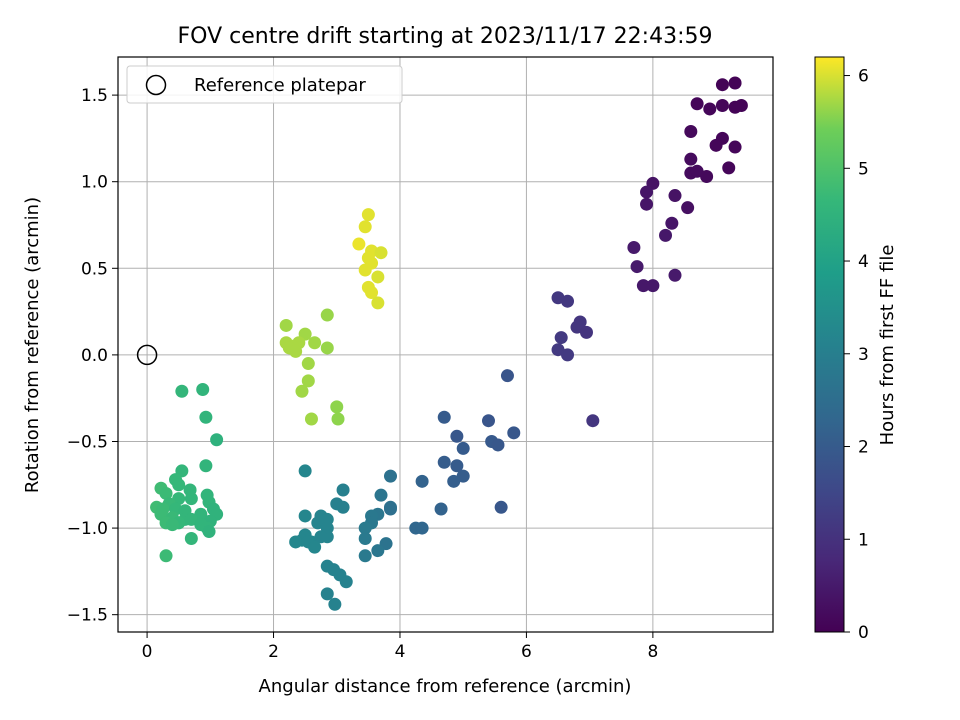 This screenshot has width=960, height=720. I want to click on legend-frame, so click(264, 84).